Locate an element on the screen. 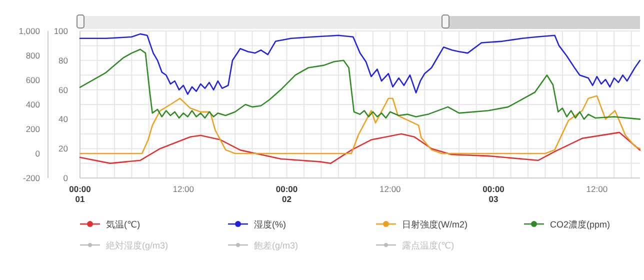 This screenshot has width=644, height=280. y2-tick-label: 800 is located at coordinates (33, 55).